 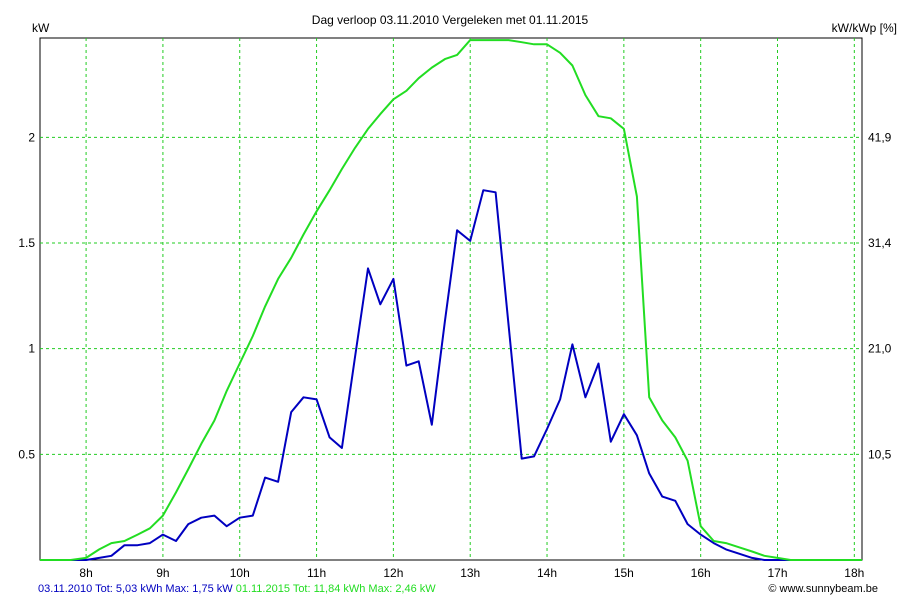 What do you see at coordinates (26, 454) in the screenshot?
I see `y-tick-label: 0.5` at bounding box center [26, 454].